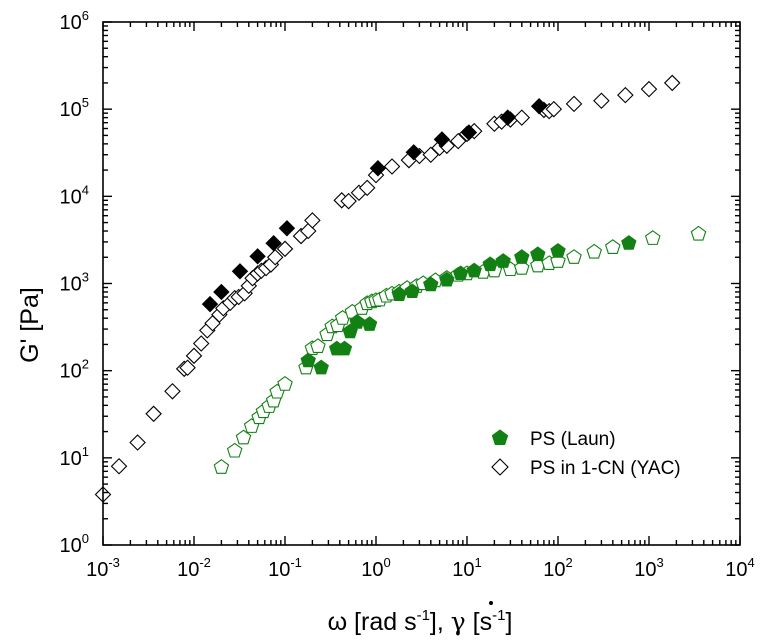  Describe the element at coordinates (74, 370) in the screenshot. I see `y-tick-label: 10²` at that location.